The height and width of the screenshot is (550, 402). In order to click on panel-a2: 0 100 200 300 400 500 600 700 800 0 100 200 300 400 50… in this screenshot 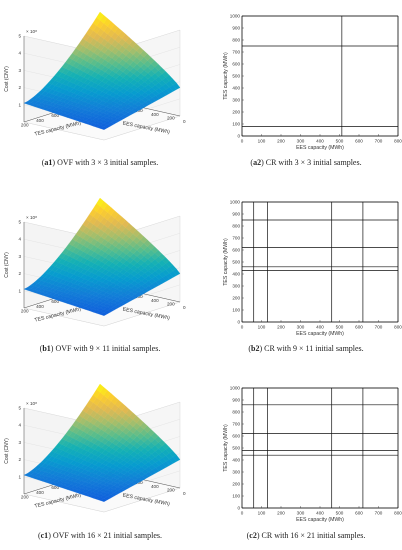, I will do `click(306, 75)`.